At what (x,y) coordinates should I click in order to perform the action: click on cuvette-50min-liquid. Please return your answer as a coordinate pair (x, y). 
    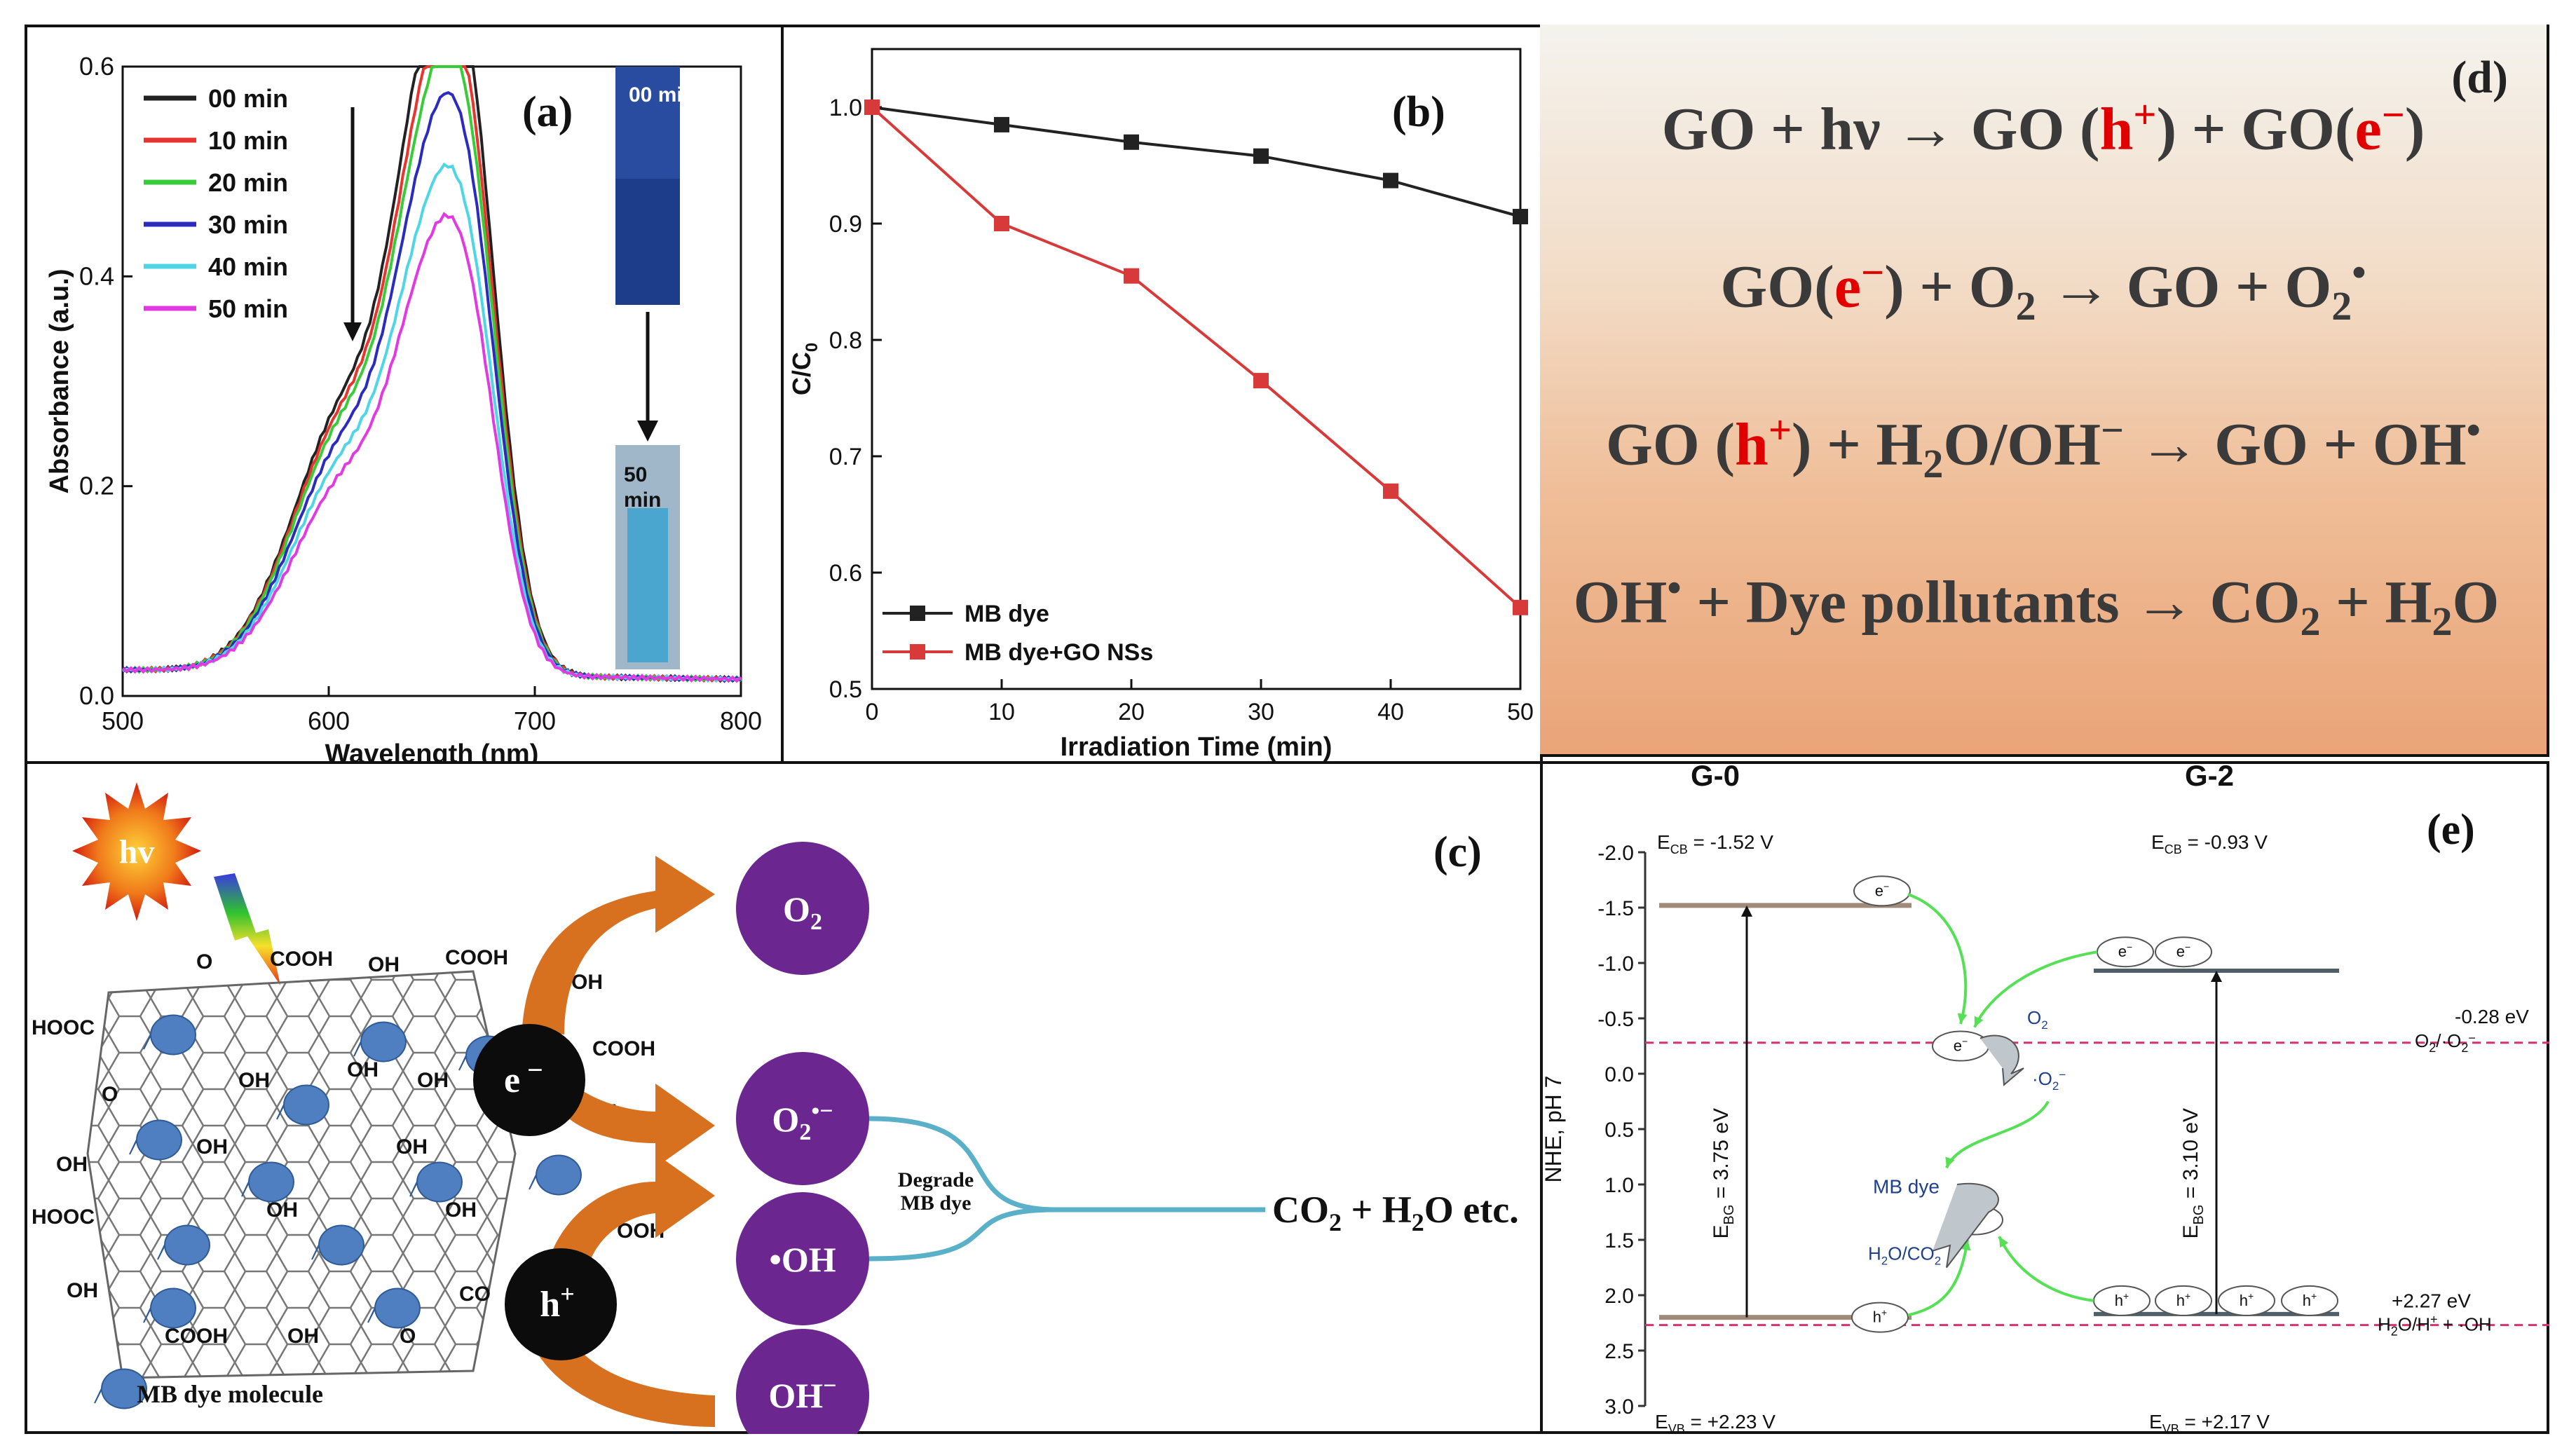
    Looking at the image, I should click on (647, 585).